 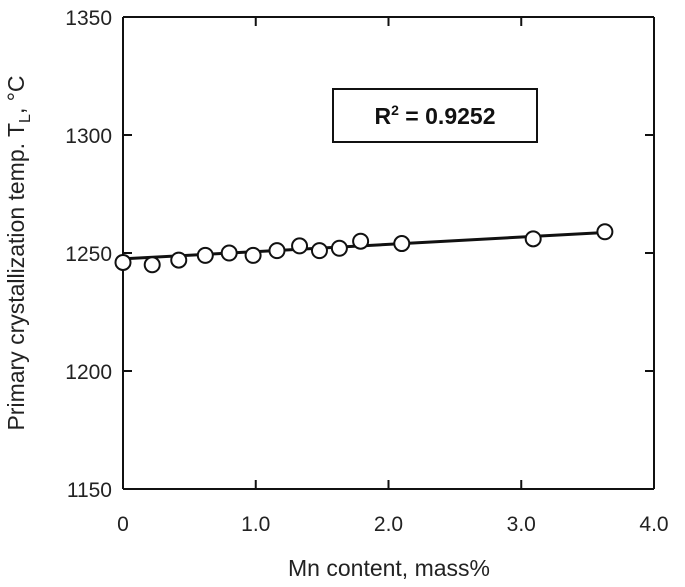 I want to click on r2-annotation: R2 = 0.9252, so click(x=435, y=115).